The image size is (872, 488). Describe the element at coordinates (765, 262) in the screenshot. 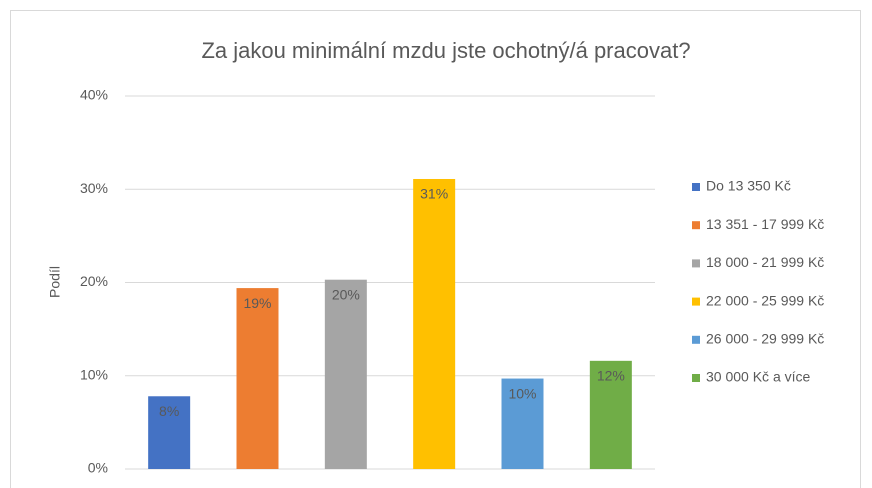

I see `legend-label: 18 000 - 21 999 Kč` at that location.